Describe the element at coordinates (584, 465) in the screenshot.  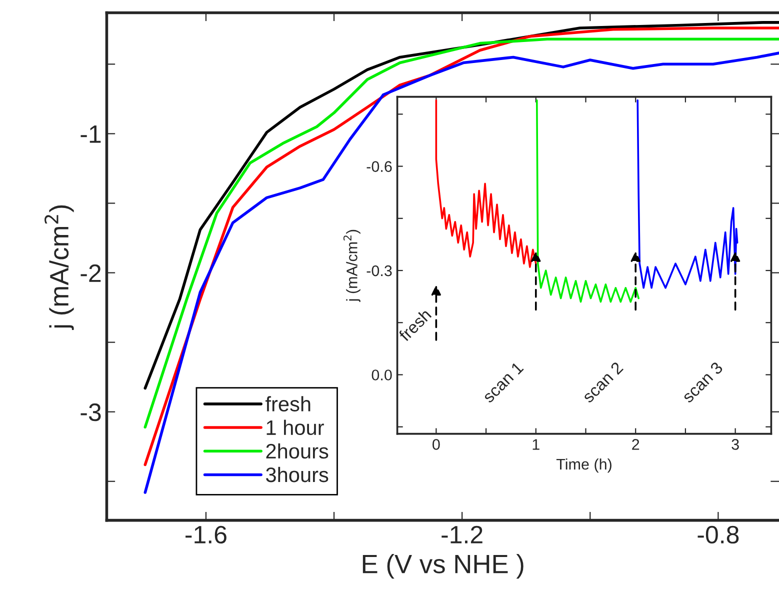
I see `x-axis-title: Time (h)` at that location.